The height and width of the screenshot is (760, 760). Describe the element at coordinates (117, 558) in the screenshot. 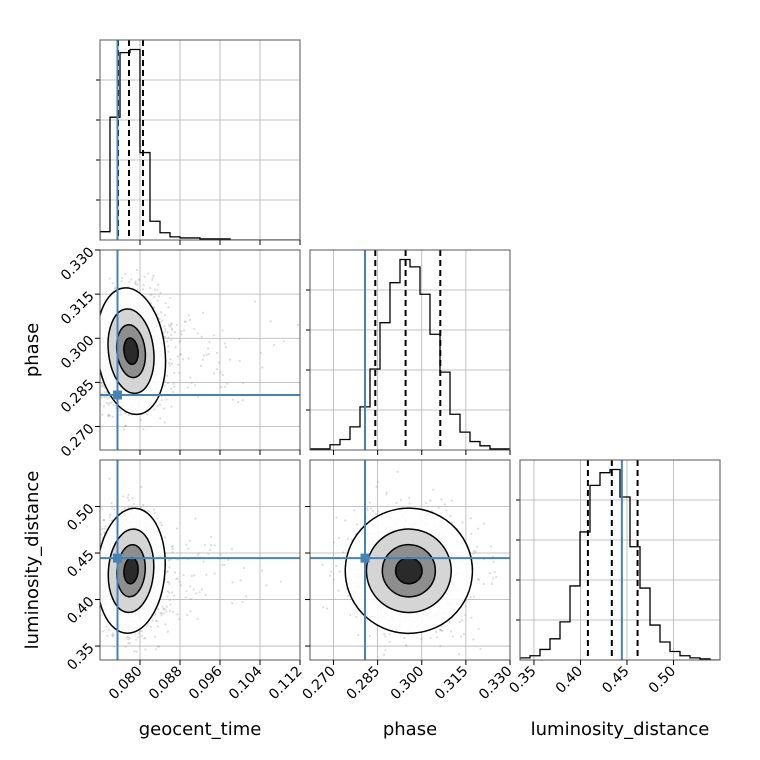

I see `truth-marker` at that location.